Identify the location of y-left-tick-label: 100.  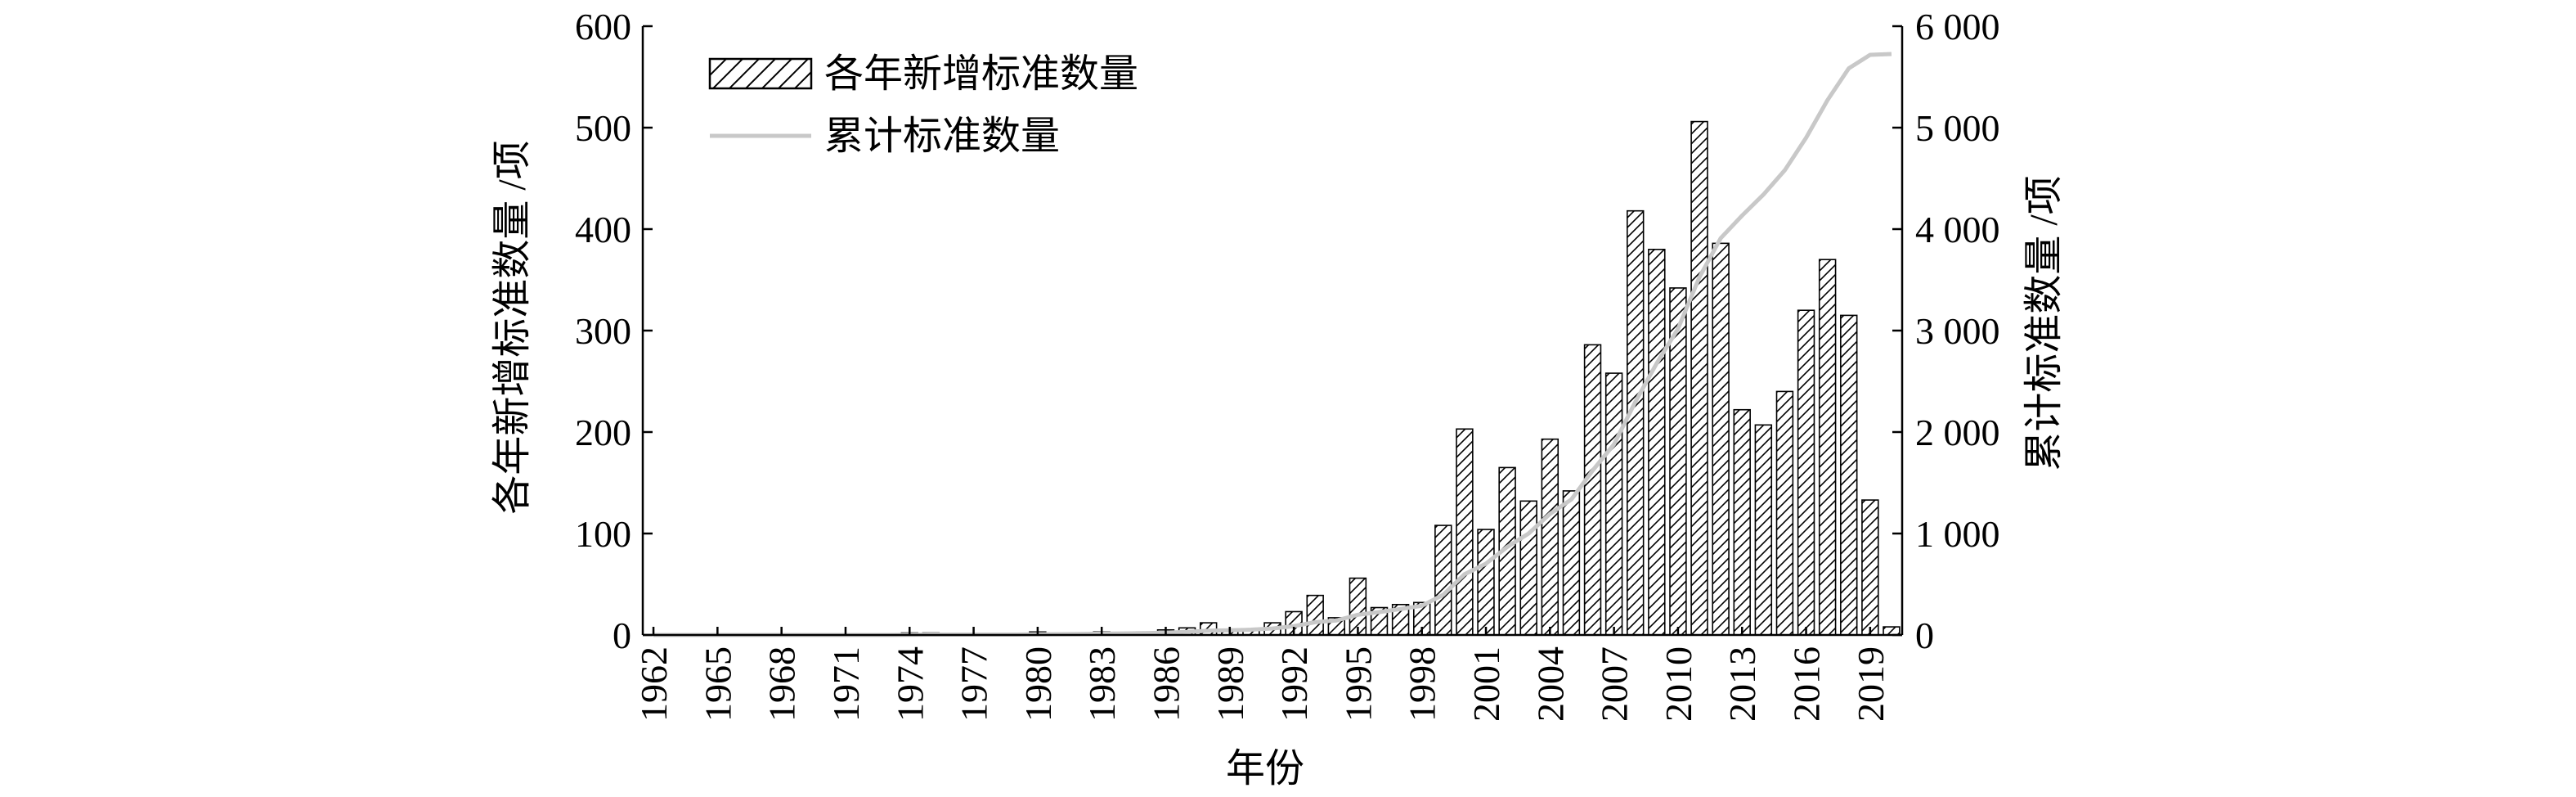
(603, 534).